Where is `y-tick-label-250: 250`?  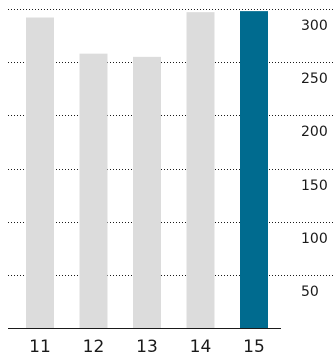 y-tick-label-250: 250 is located at coordinates (314, 79).